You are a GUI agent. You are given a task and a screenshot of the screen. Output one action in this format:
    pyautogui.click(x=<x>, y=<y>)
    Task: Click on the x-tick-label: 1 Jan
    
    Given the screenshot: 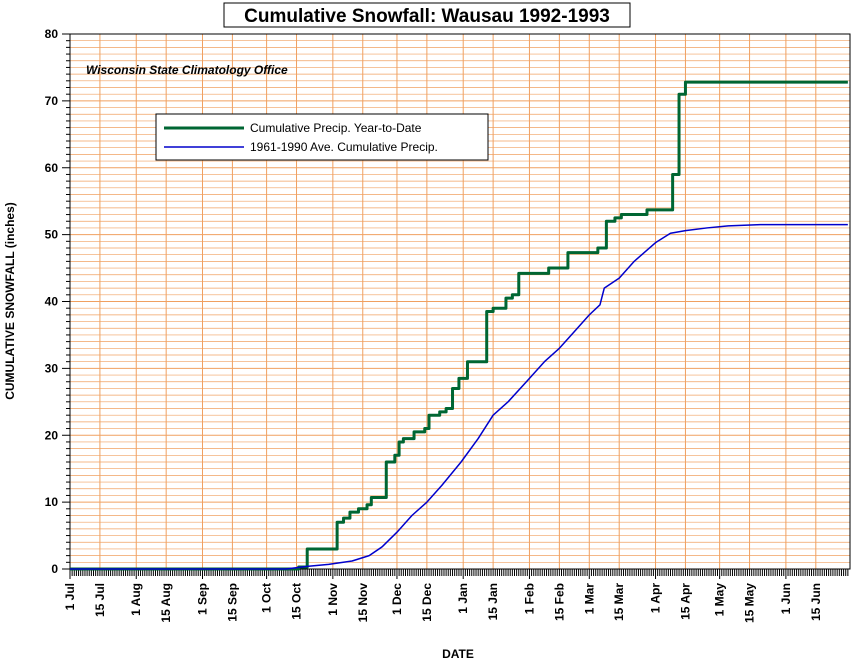 What is the action you would take?
    pyautogui.click(x=463, y=598)
    